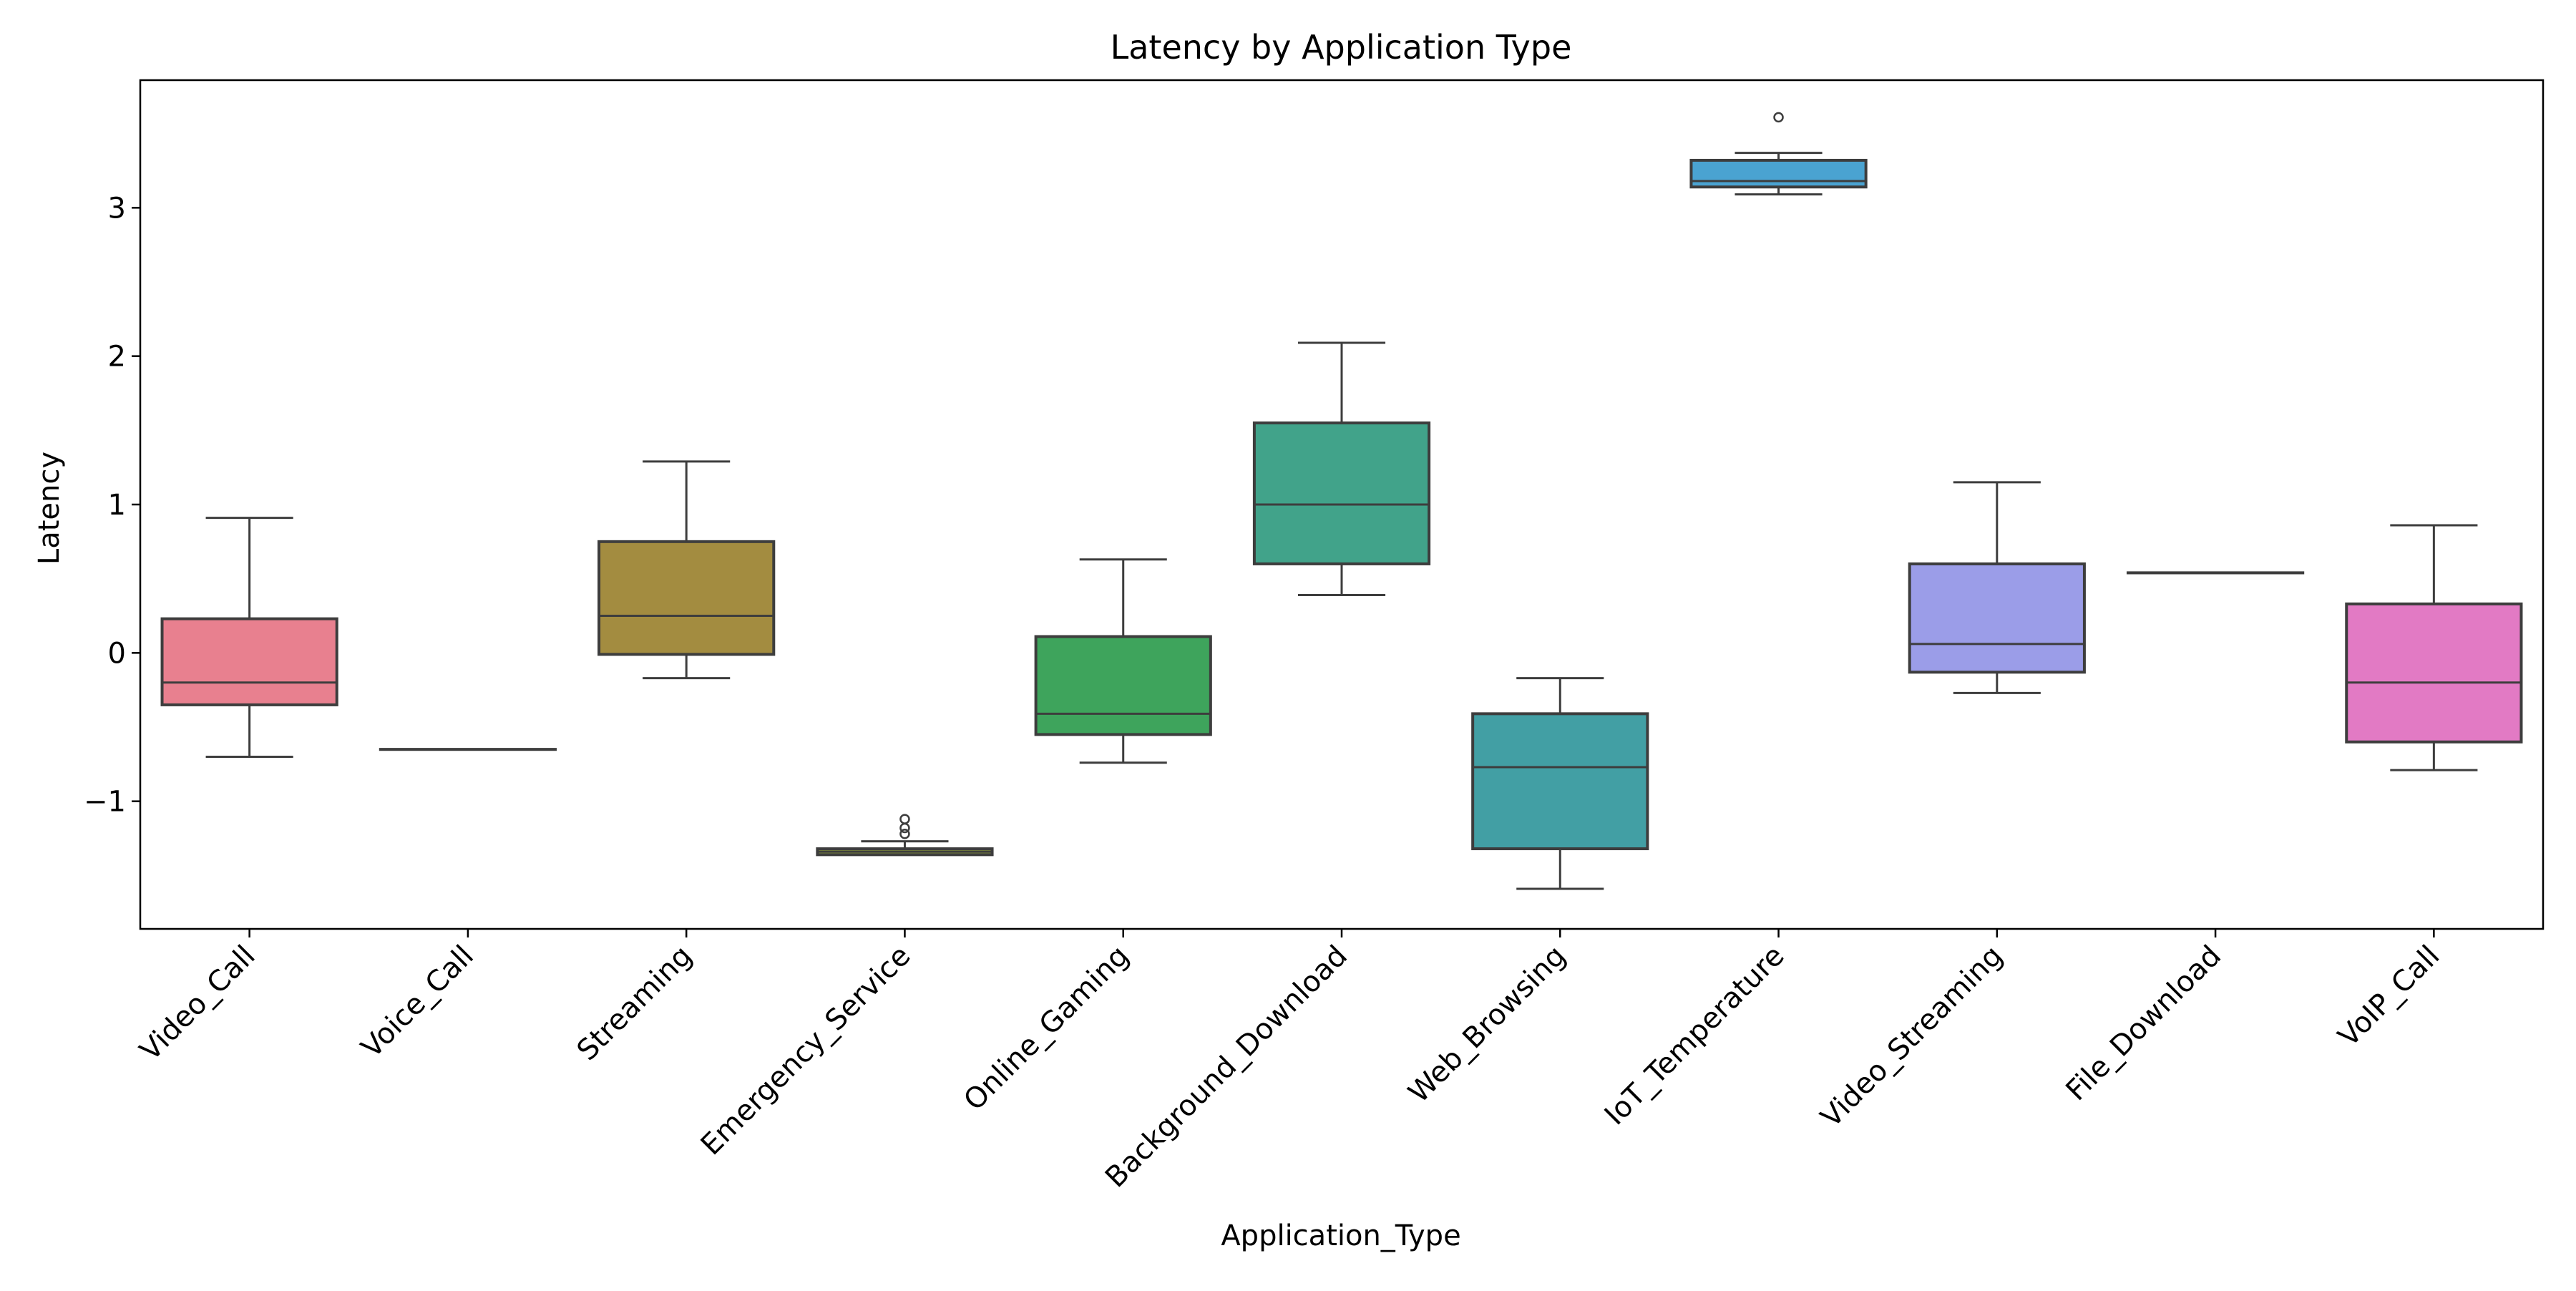 This screenshot has width=2576, height=1291. Describe the element at coordinates (1341, 47) in the screenshot. I see `chart-title: Latency by Application Type` at that location.